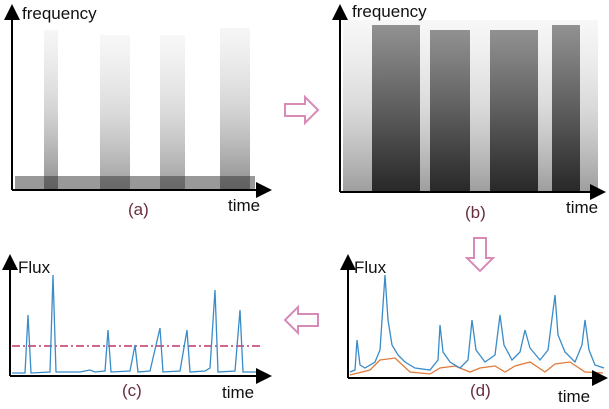 The image size is (609, 409). What do you see at coordinates (475, 212) in the screenshot?
I see `caption: (b)` at bounding box center [475, 212].